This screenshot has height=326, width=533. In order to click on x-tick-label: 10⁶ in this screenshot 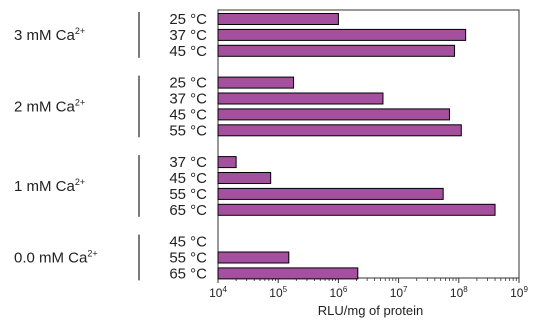, I will do `click(338, 292)`.